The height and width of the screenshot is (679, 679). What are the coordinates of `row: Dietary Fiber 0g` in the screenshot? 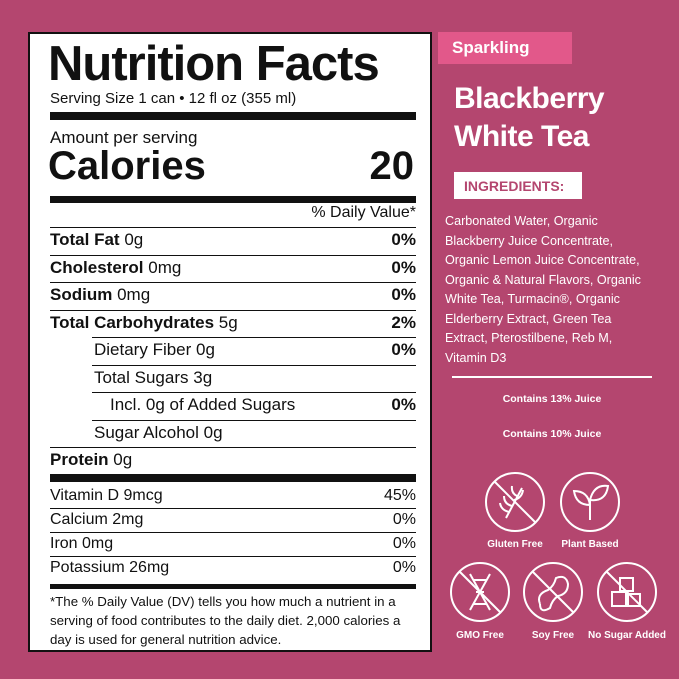 It's located at (154, 350).